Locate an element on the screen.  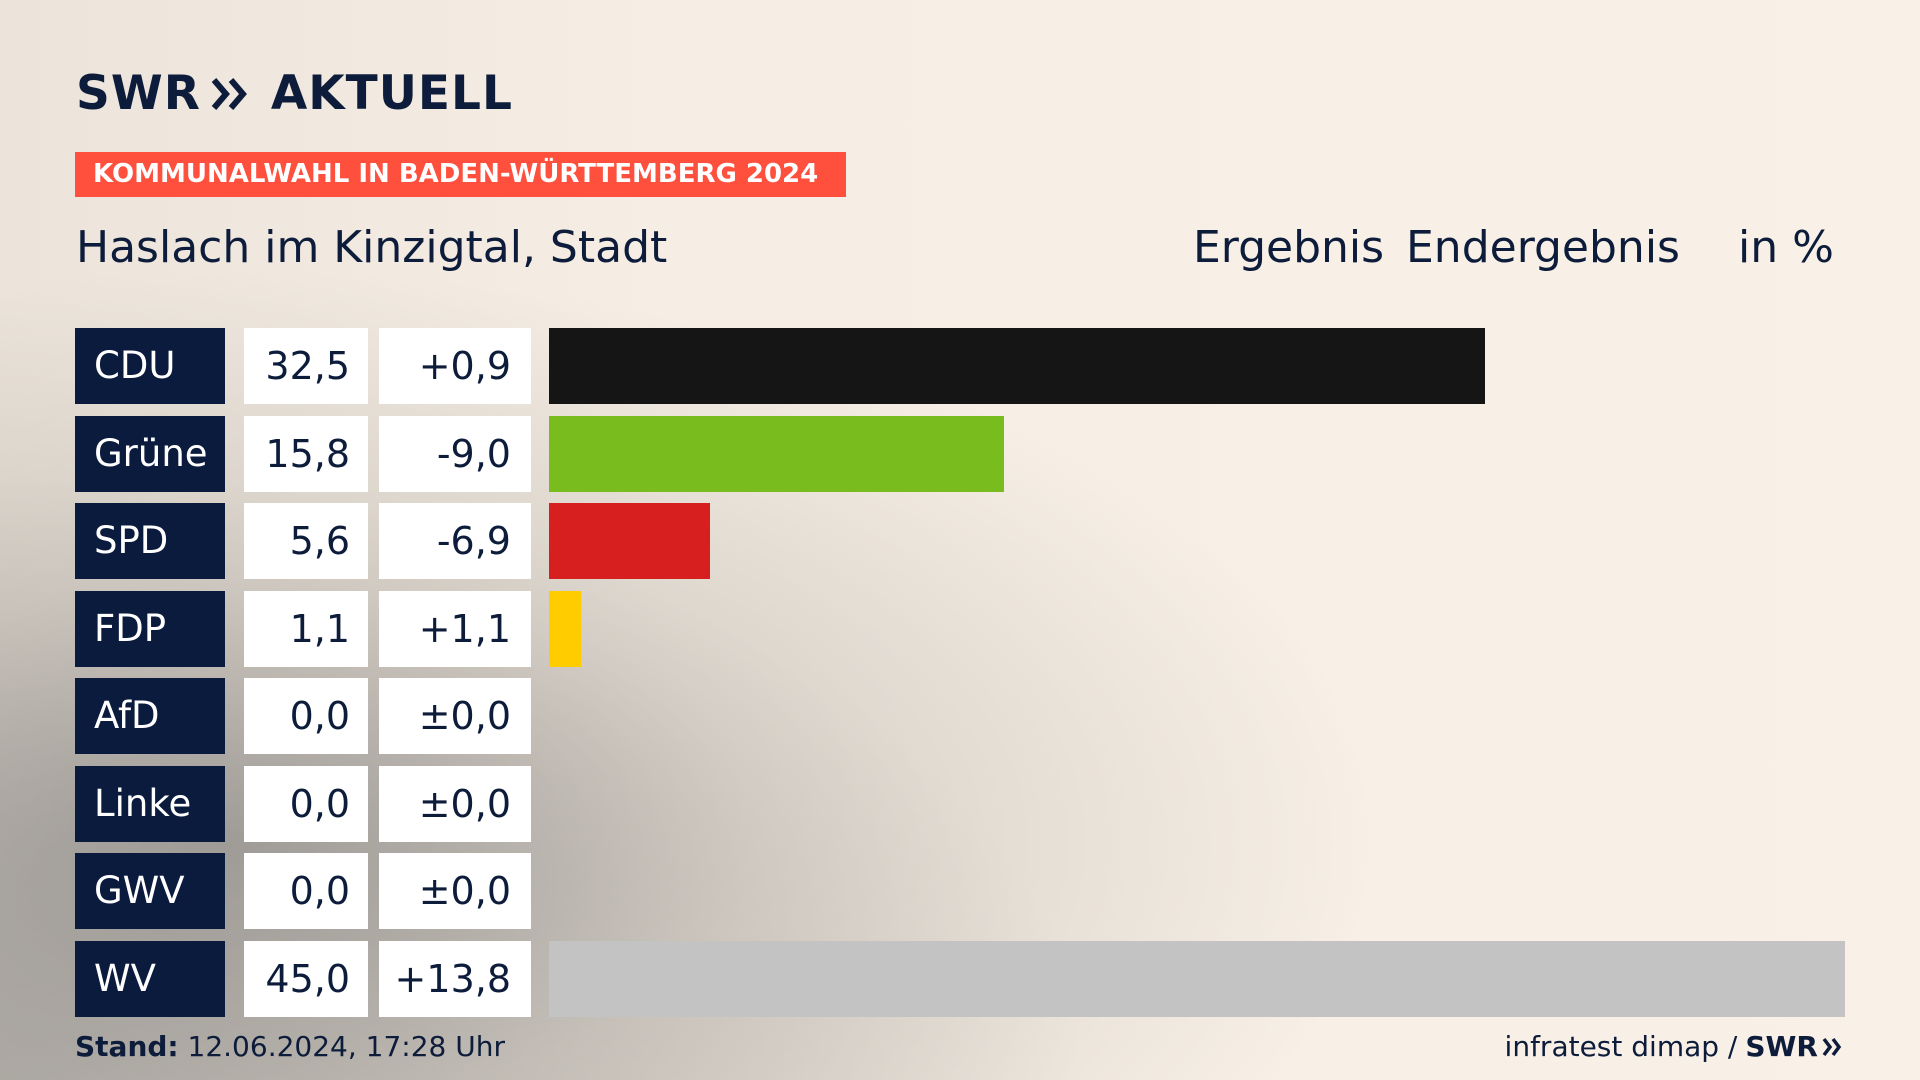
election-banner: KOMMUNALWAHL IN BADEN-WÜRTTEMBERG 2024 is located at coordinates (460, 174).